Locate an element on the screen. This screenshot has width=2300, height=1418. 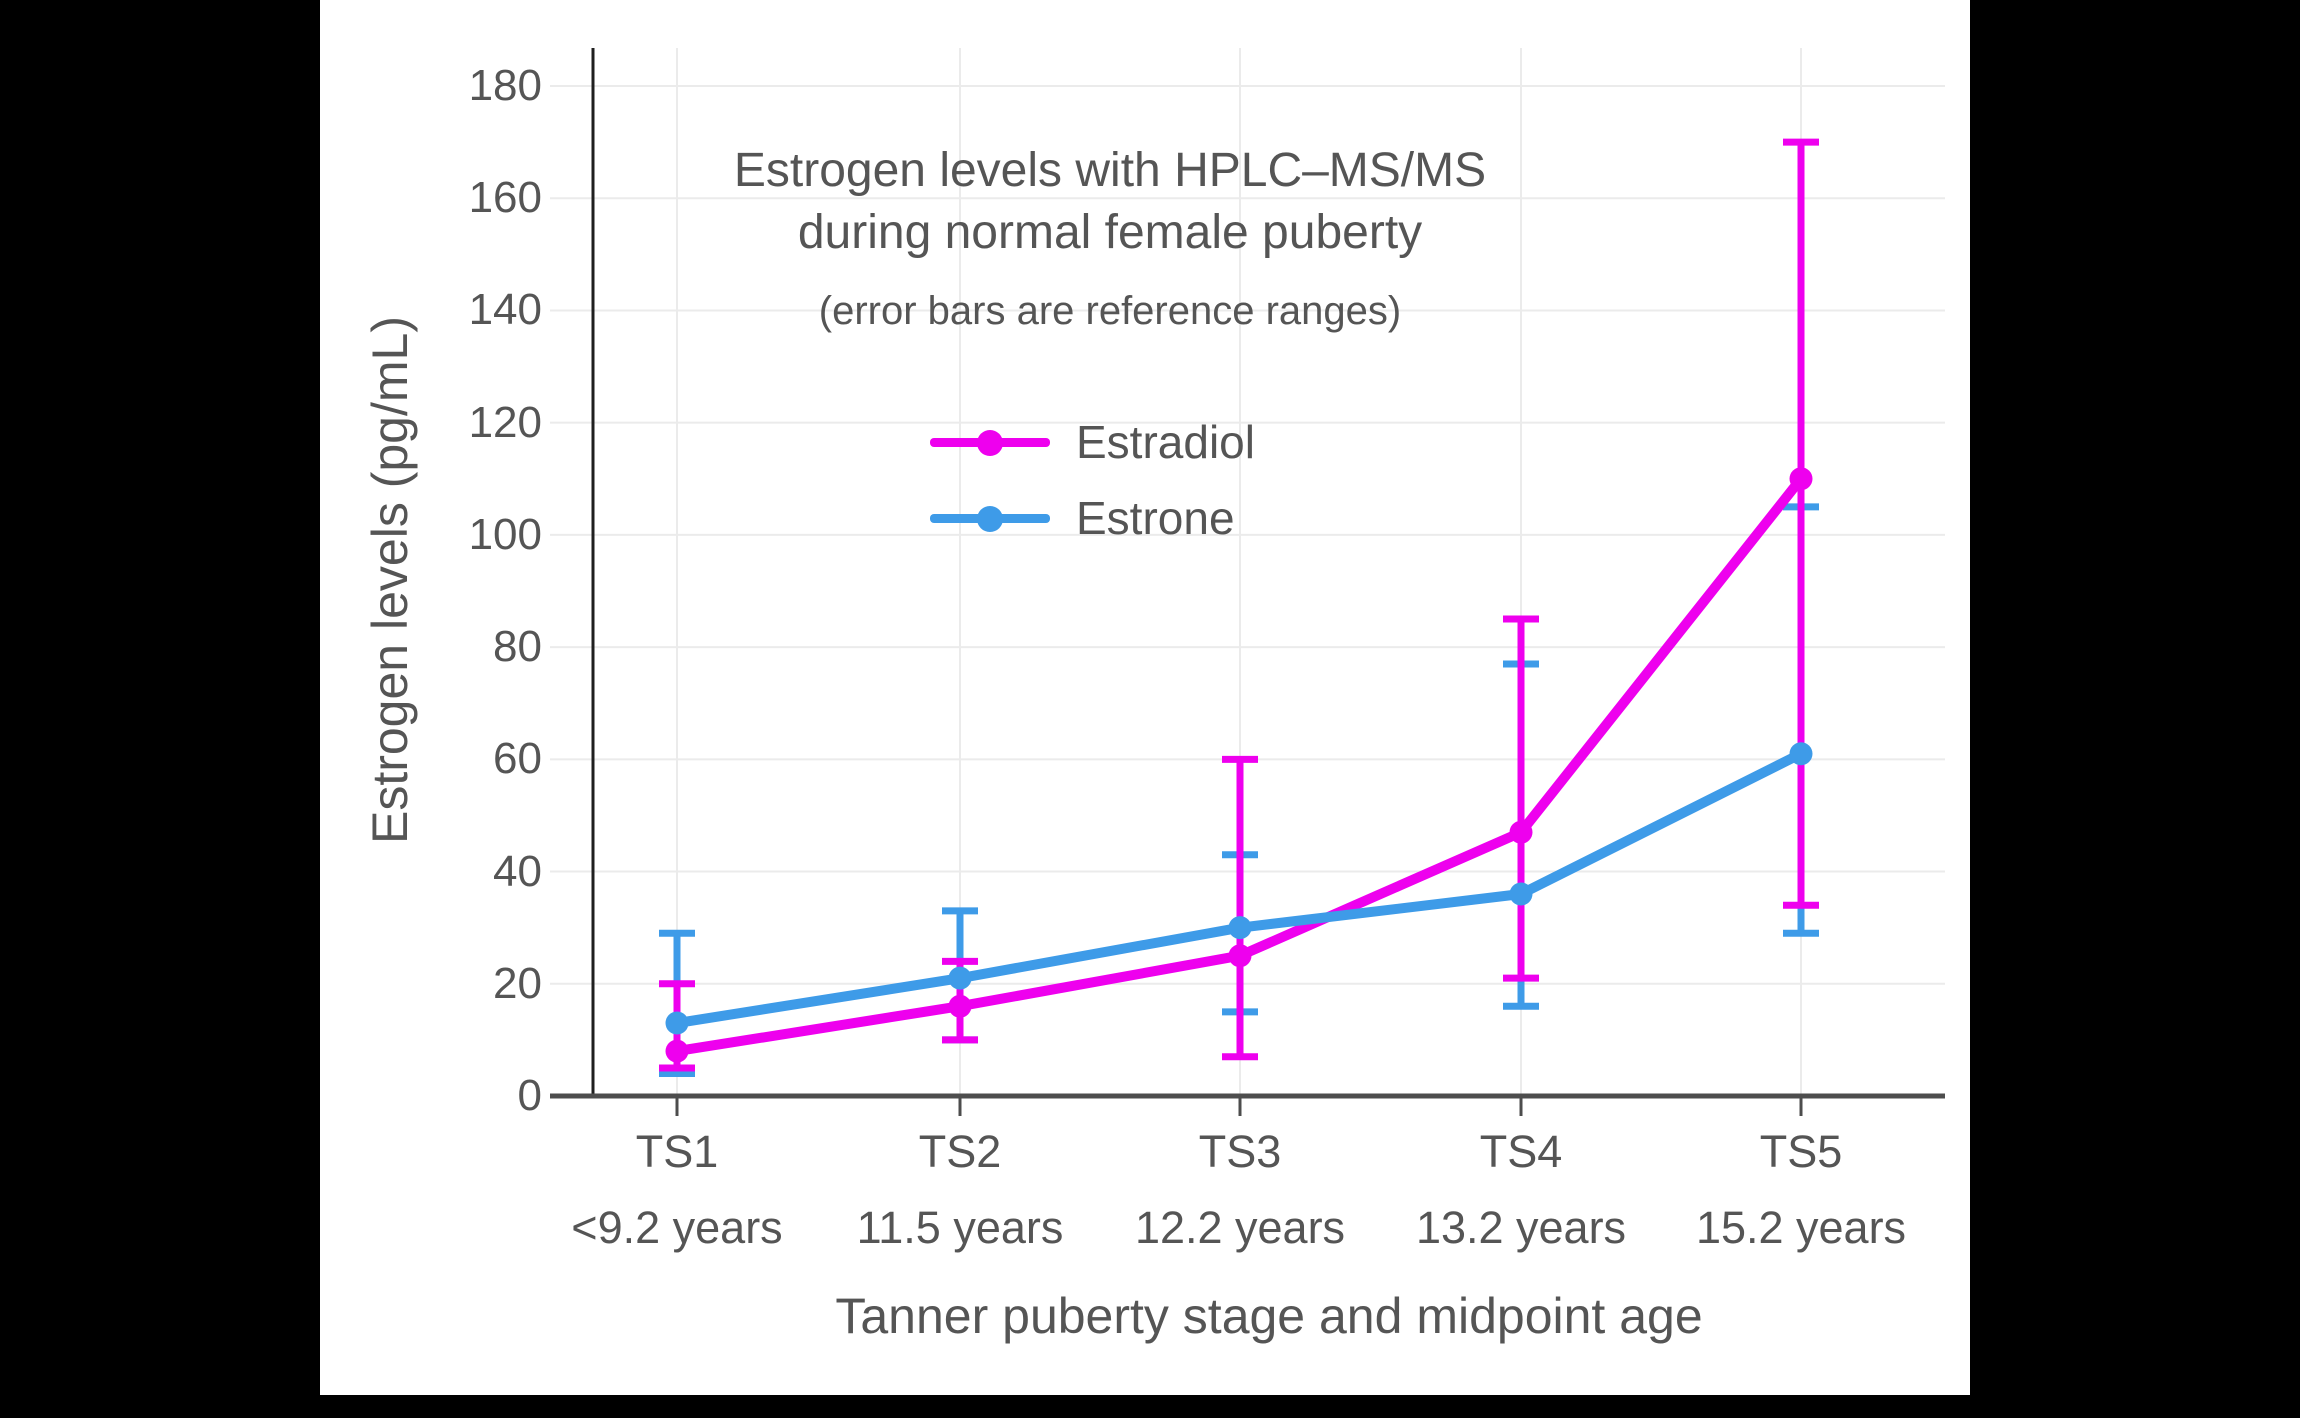
data-point-estradiol-ts2 is located at coordinates (960, 1006).